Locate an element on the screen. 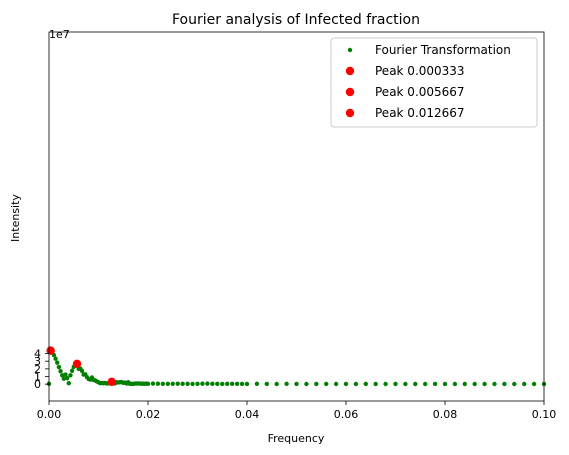 The height and width of the screenshot is (455, 569). x-tick-label: 0.04 is located at coordinates (247, 414).